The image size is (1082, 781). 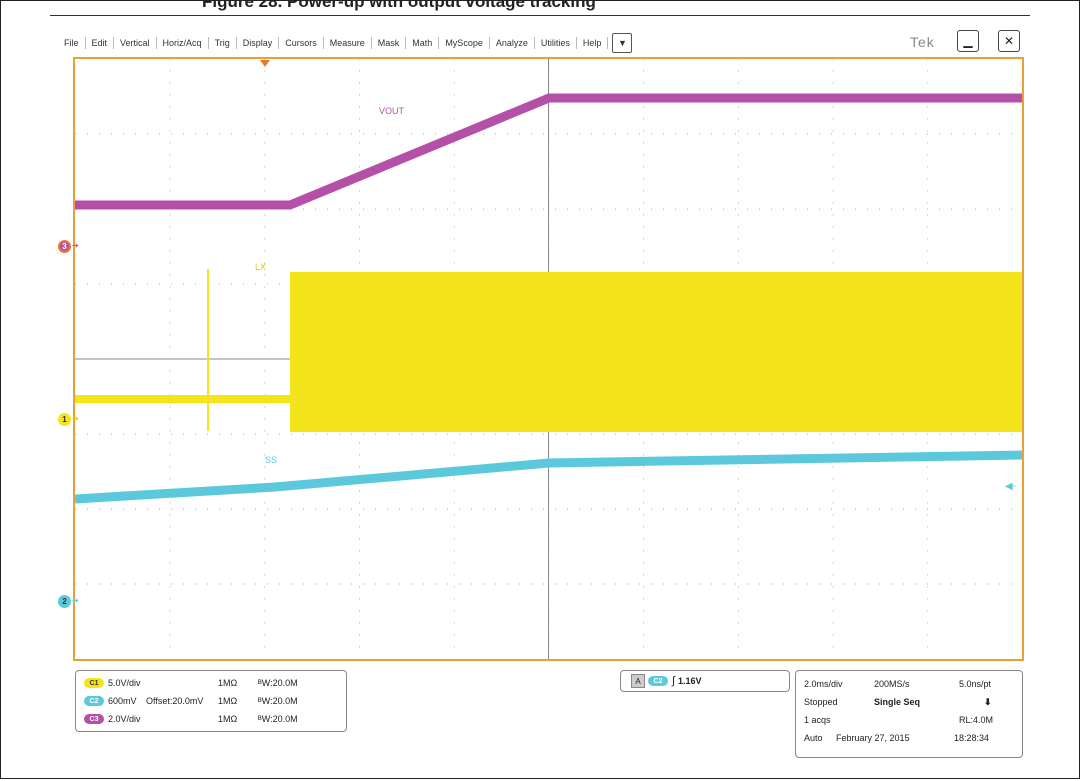 What do you see at coordinates (94, 719) in the screenshot?
I see `c3-chip: C3` at bounding box center [94, 719].